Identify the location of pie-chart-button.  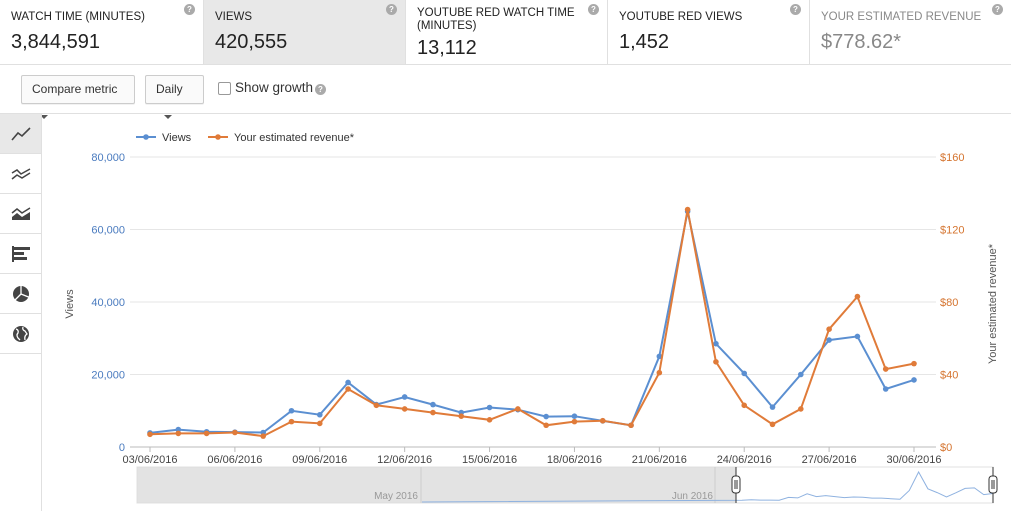
(20, 294).